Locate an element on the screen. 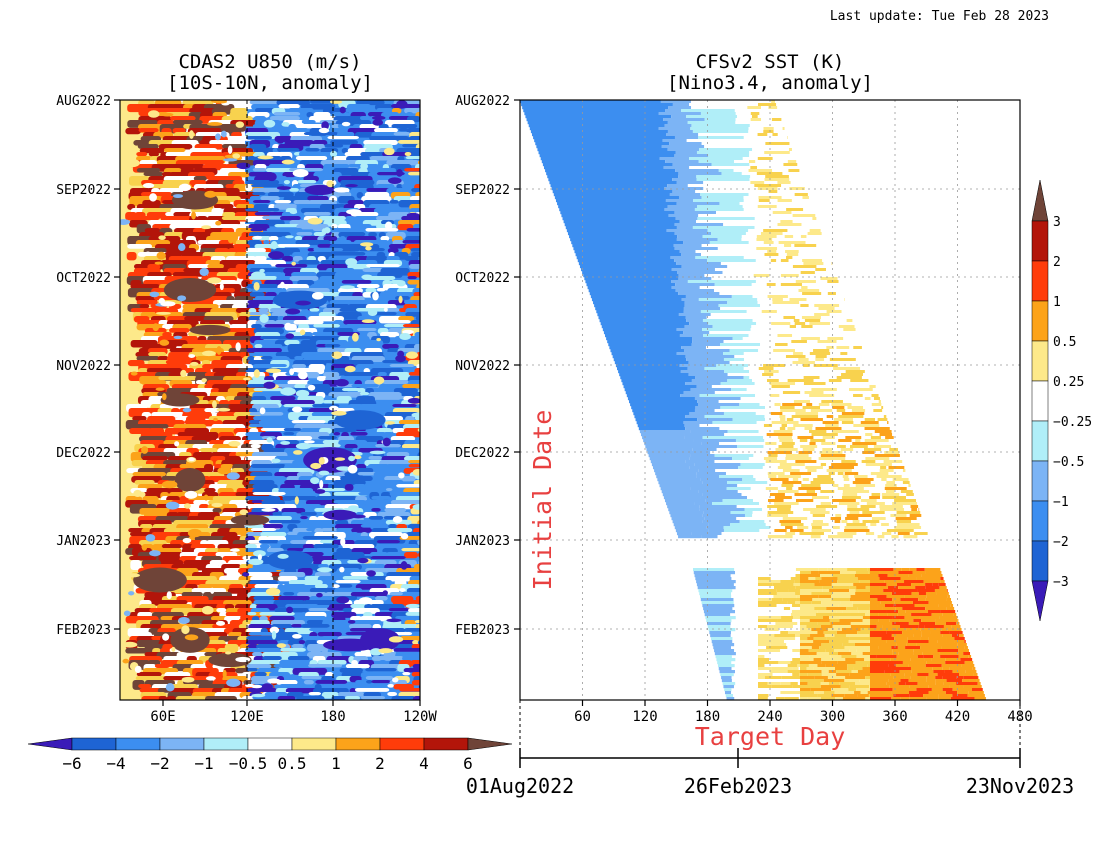 This screenshot has width=1100, height=850. colorbar-bottom-label: 1 is located at coordinates (336, 763).